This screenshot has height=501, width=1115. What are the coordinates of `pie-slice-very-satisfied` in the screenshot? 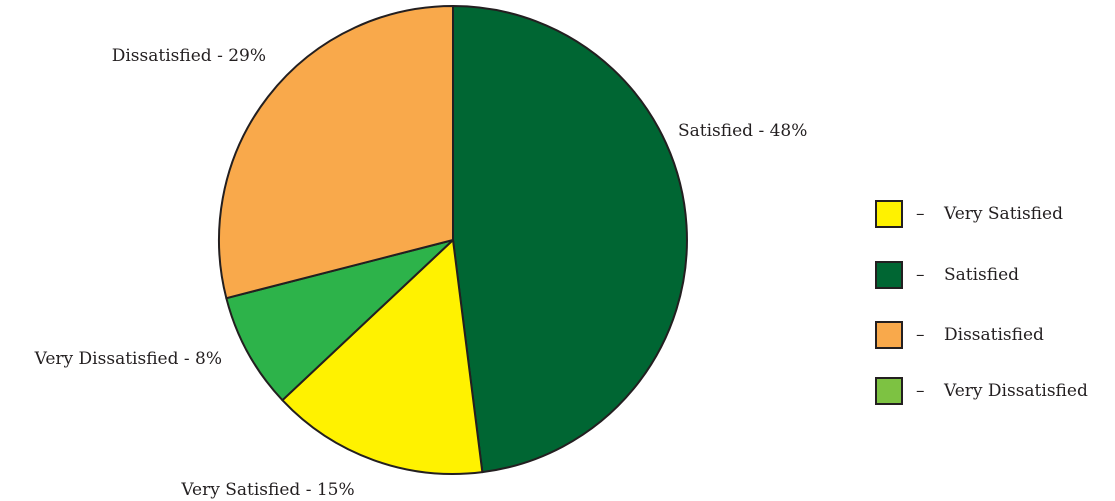 It's located at (382, 357).